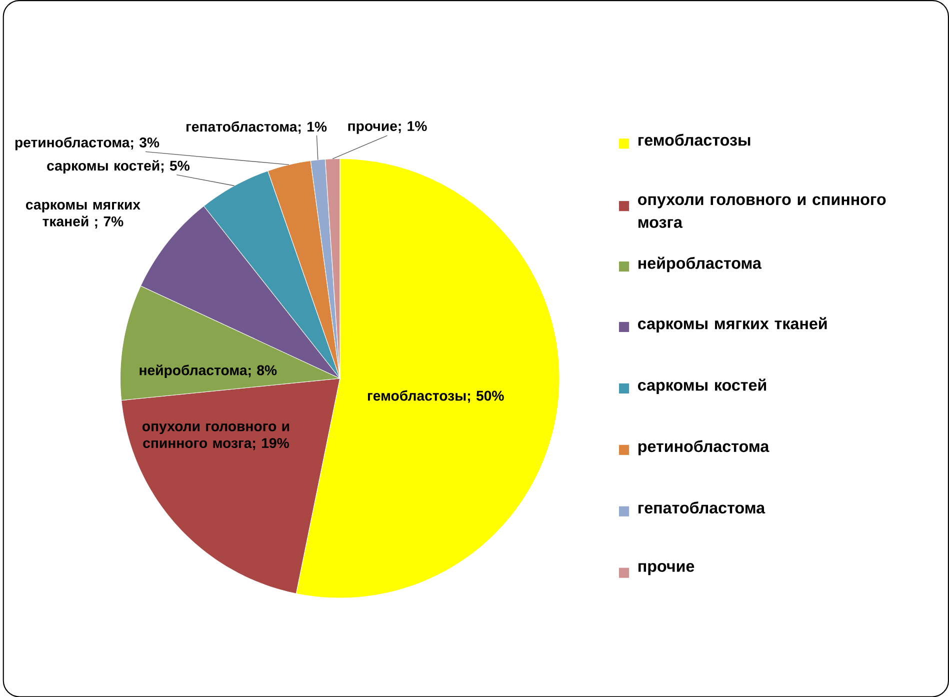 The height and width of the screenshot is (697, 949). I want to click on legend-label: саркомы костей, so click(702, 386).